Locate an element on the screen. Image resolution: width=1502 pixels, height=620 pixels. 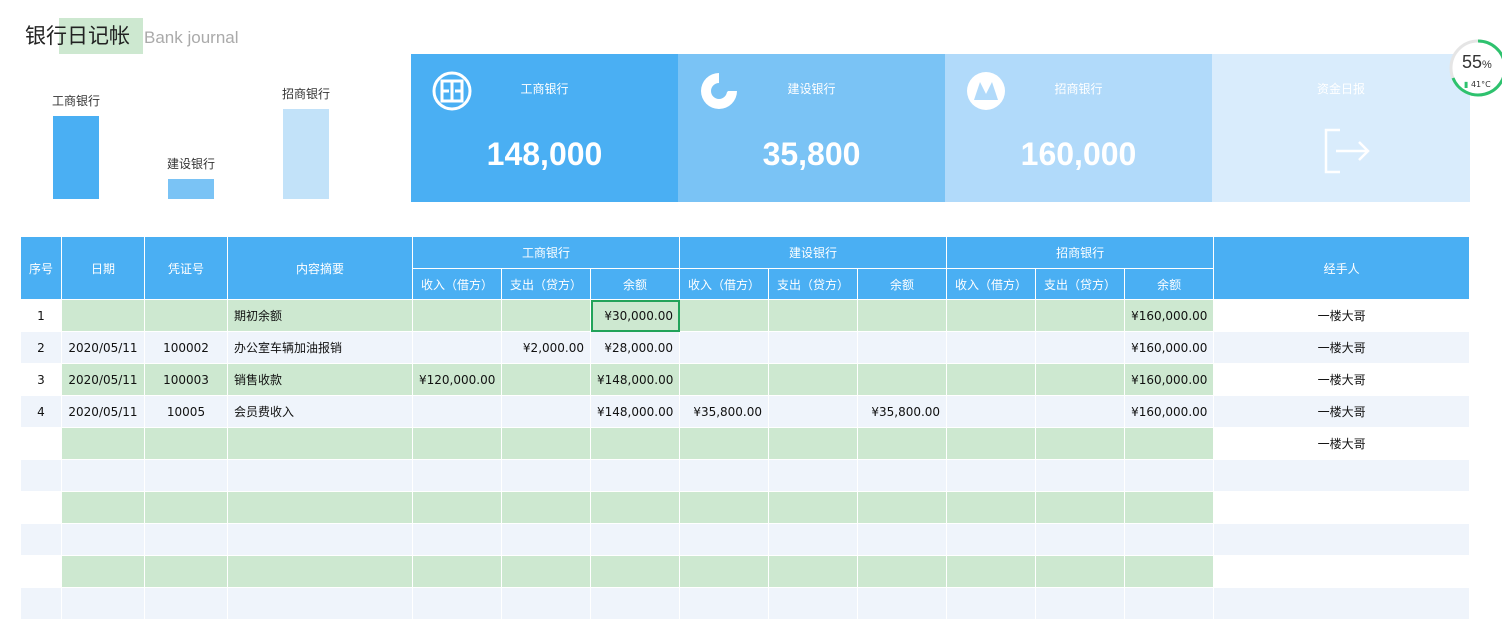
cell-icbc-expense: ¥2,000.00 is located at coordinates (546, 347).